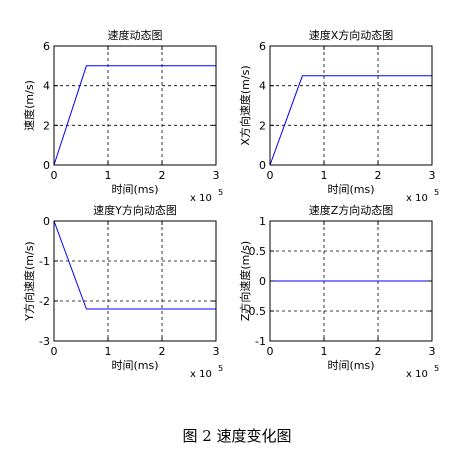  I want to click on chart-title: 速度X方向动态图, so click(351, 35).